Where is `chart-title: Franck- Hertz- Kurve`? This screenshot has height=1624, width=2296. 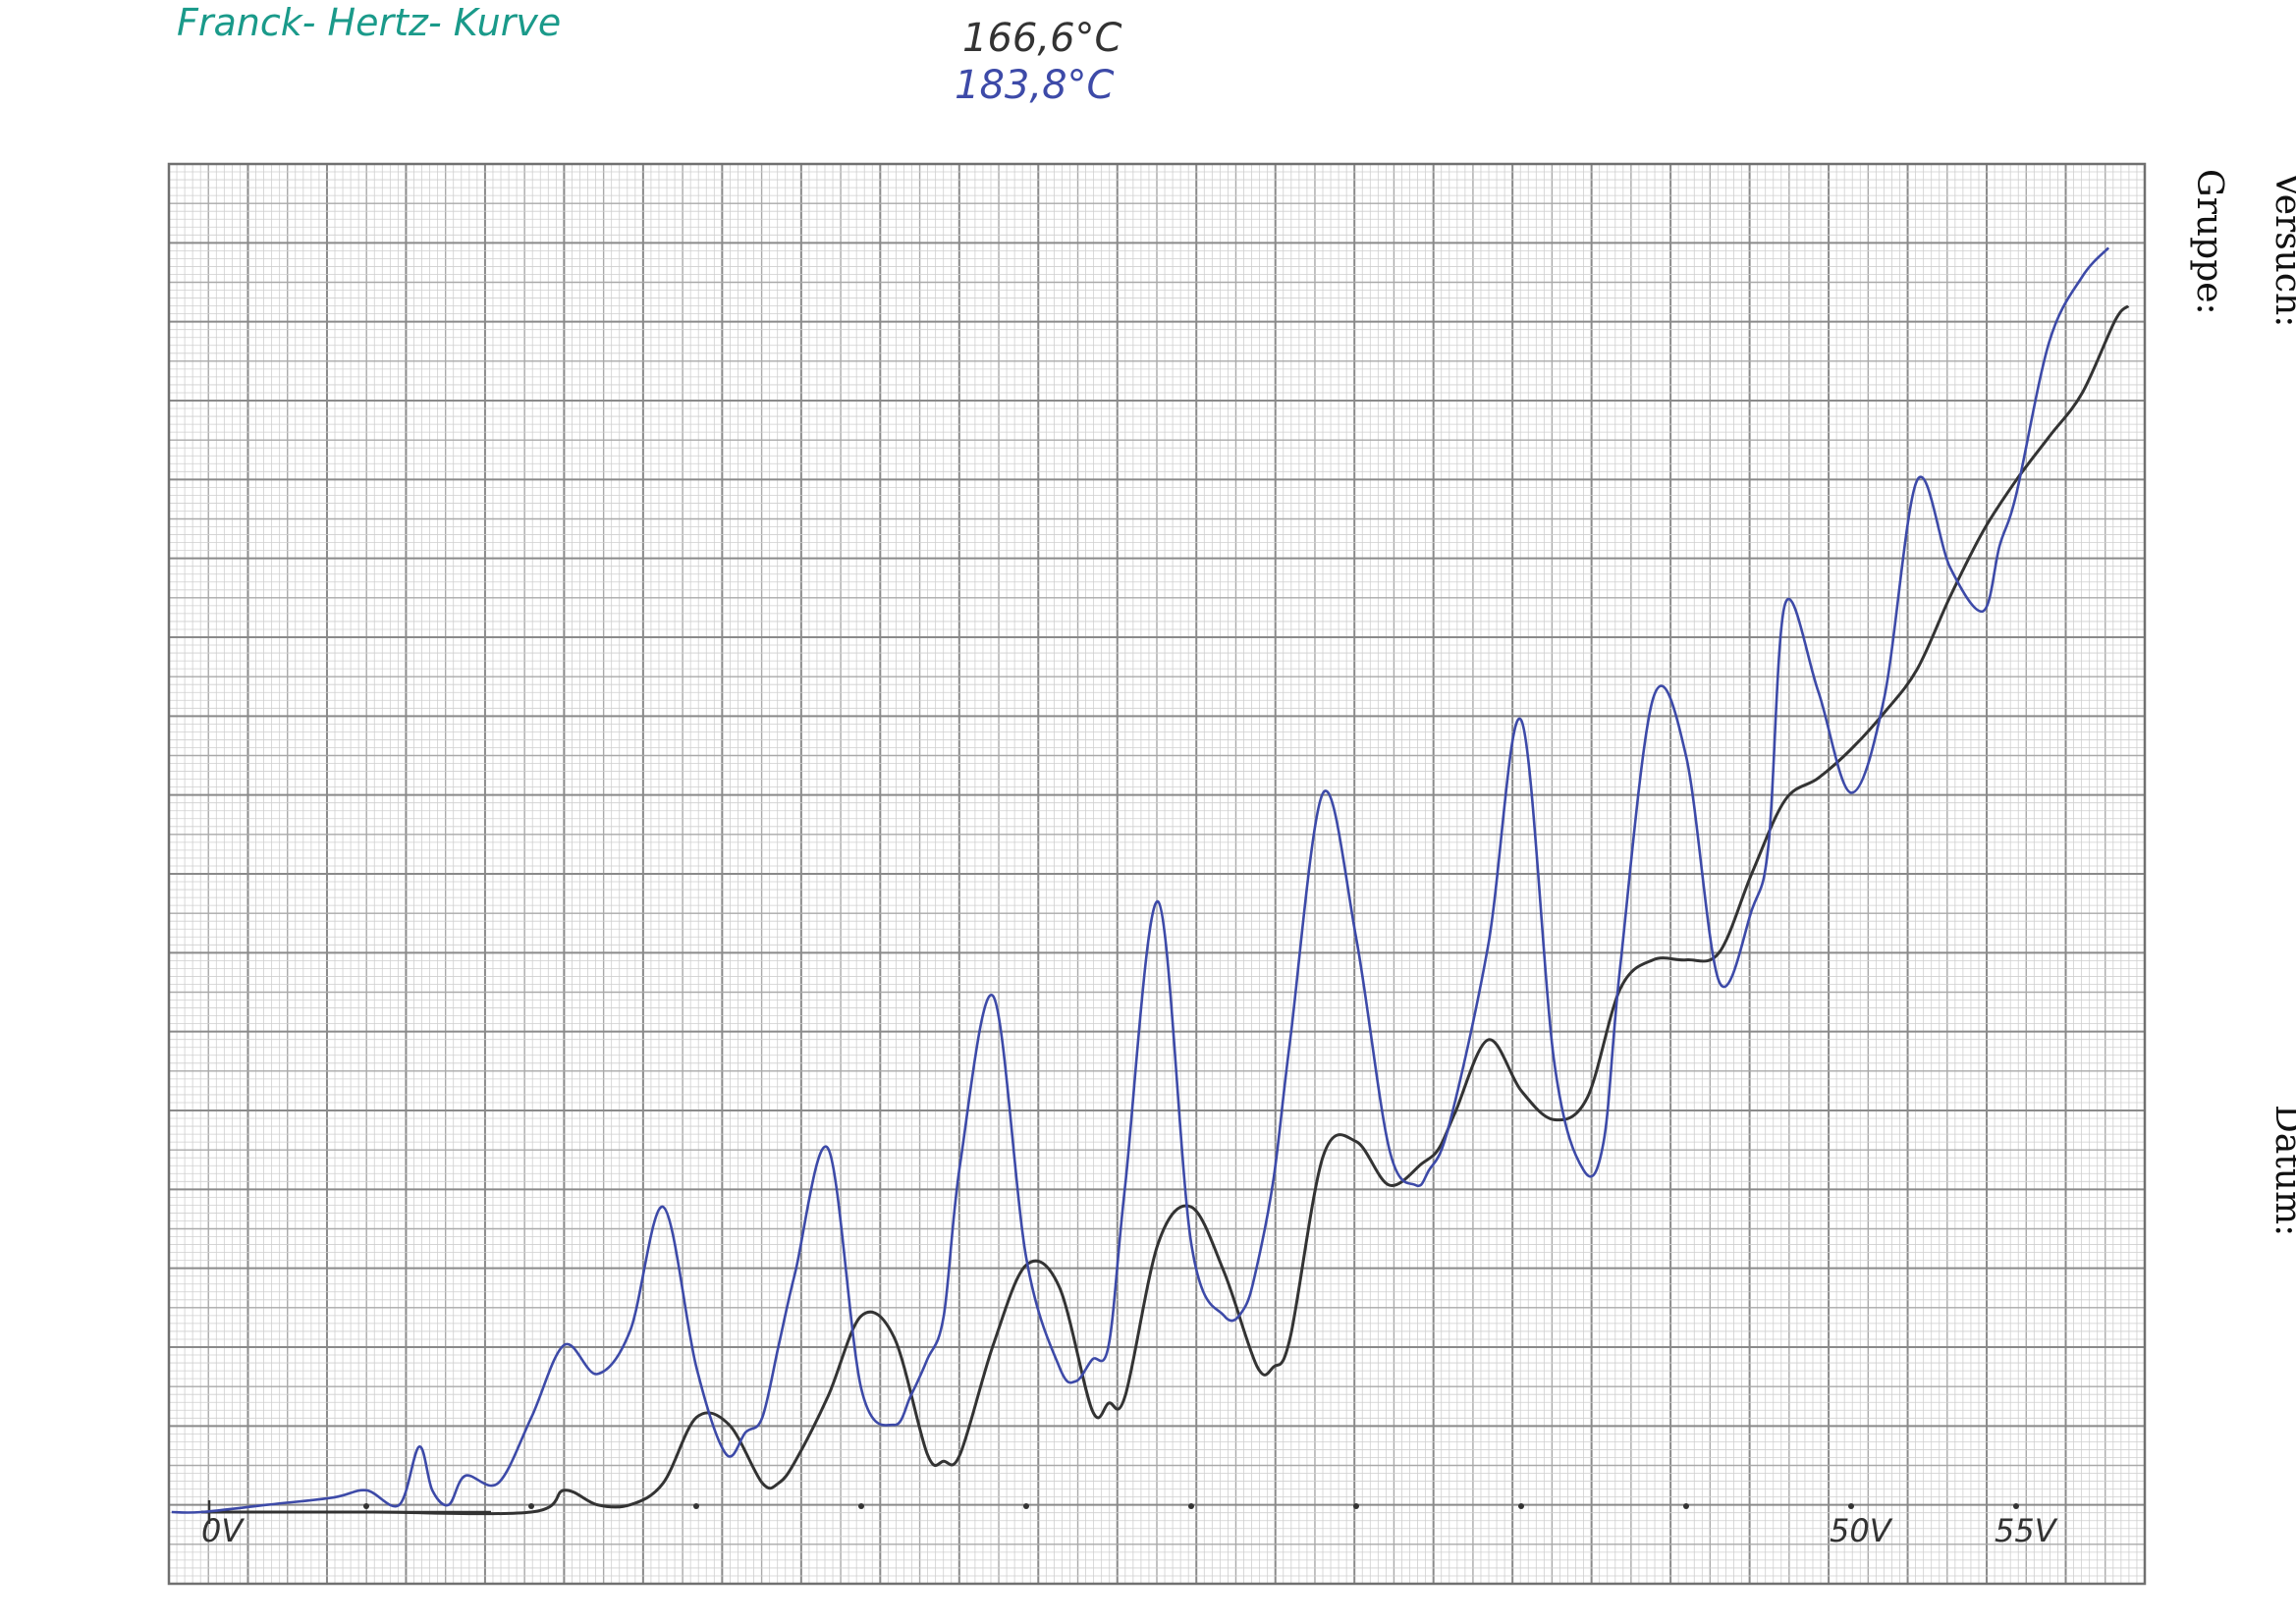 chart-title: Franck- Hertz- Kurve is located at coordinates (369, 22).